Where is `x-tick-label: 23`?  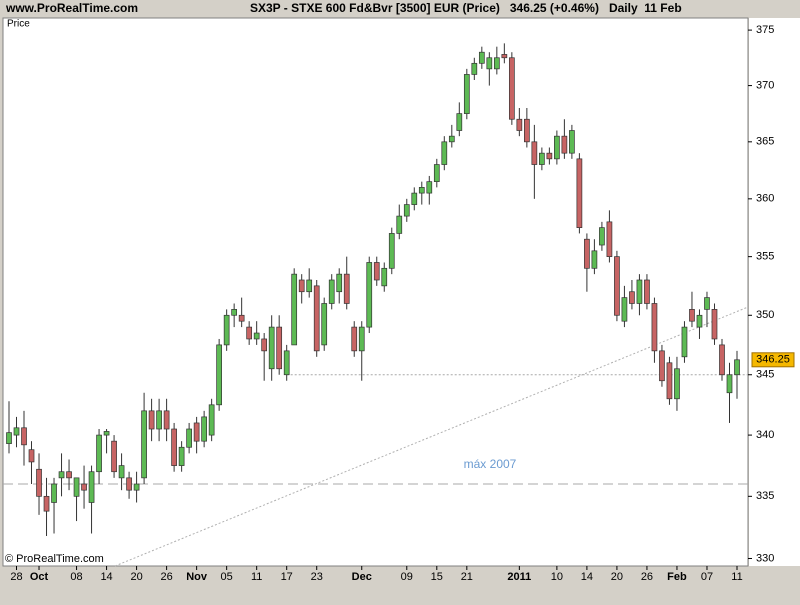 x-tick-label: 23 is located at coordinates (317, 577).